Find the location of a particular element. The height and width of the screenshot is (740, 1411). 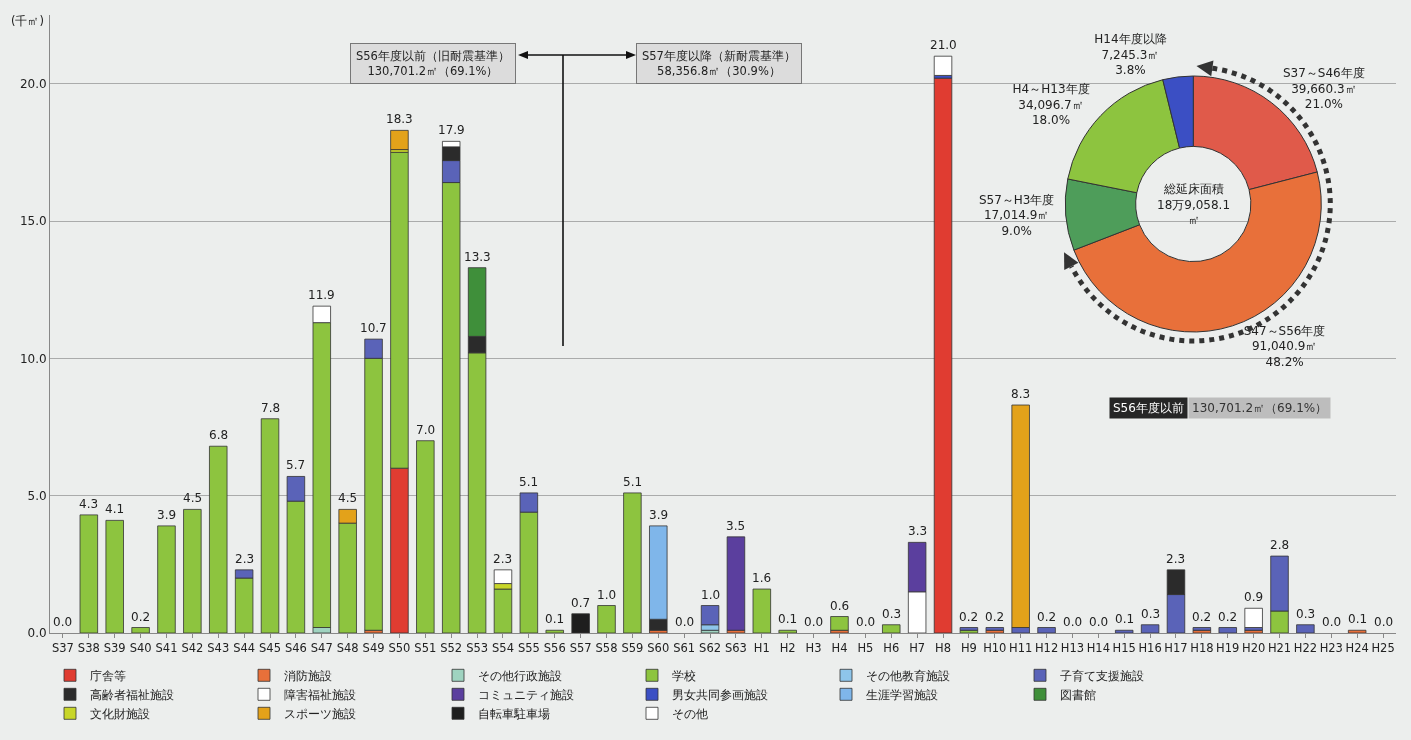

legend-label: 男女共同参画施設 is located at coordinates (720, 694).